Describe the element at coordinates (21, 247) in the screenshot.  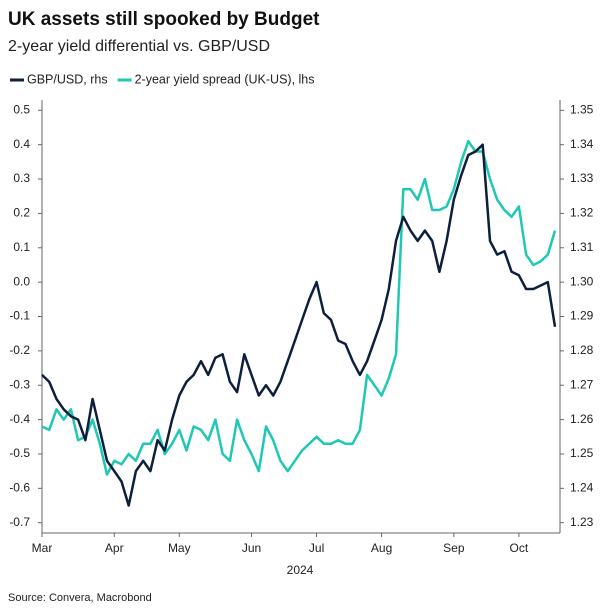
I see `y-tick-label: 0.1` at that location.